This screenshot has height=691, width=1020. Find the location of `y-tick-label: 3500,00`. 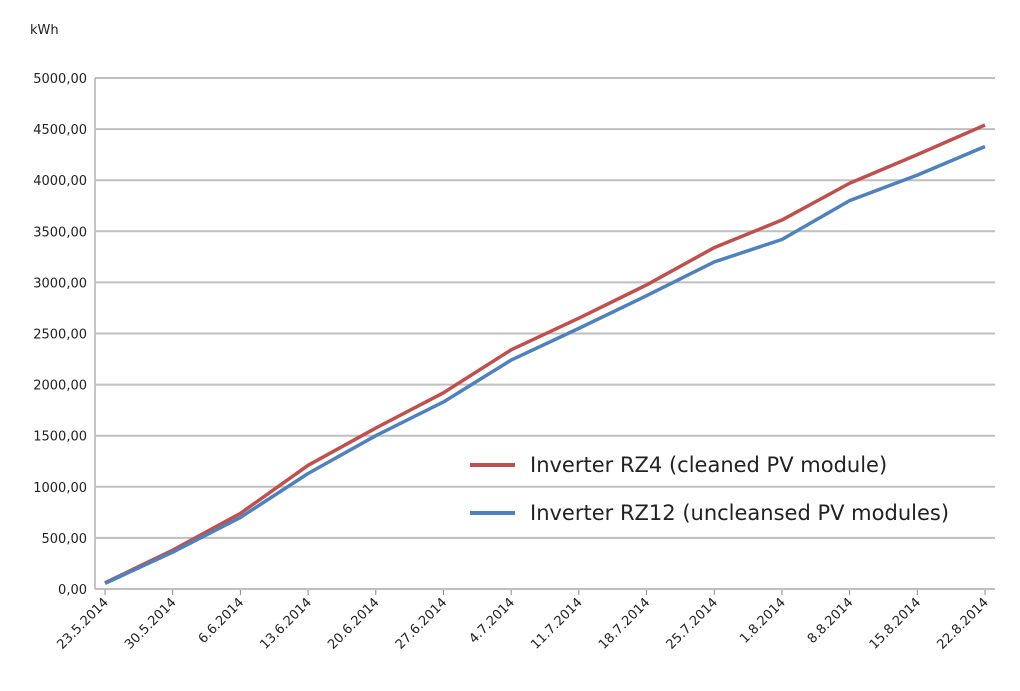

y-tick-label: 3500,00 is located at coordinates (60, 232).